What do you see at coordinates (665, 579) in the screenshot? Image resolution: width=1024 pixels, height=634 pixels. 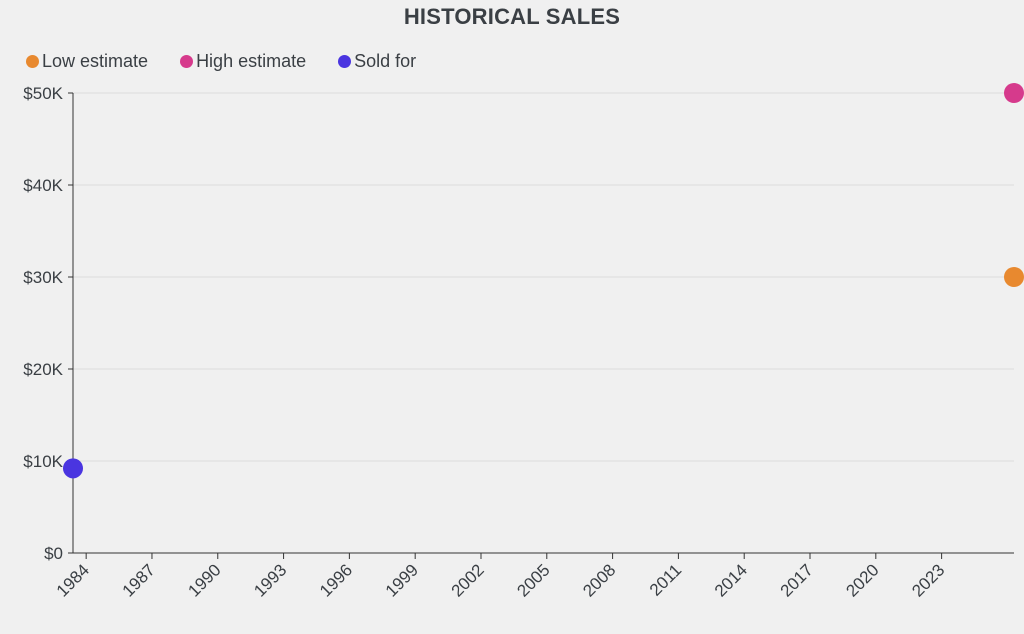 I see `x-tick-label: 2011` at bounding box center [665, 579].